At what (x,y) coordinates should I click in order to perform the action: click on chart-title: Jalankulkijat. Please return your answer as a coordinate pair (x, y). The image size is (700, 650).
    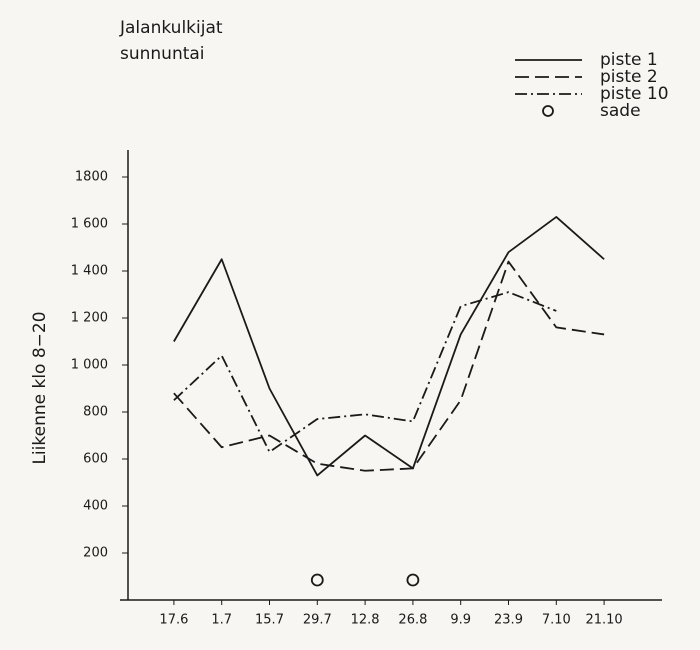
    Looking at the image, I should click on (171, 28).